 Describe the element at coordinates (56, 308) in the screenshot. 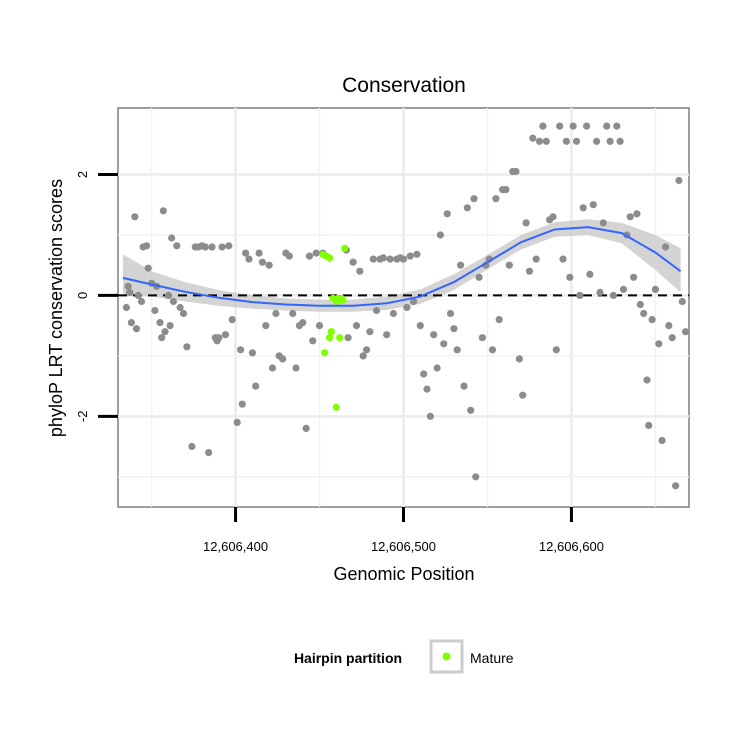

I see `y-axis-label: phyloP LRT conservation scores` at that location.